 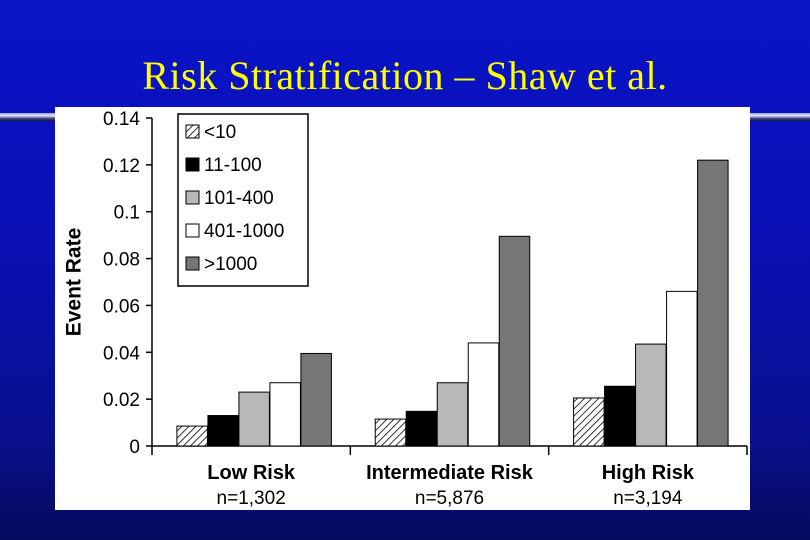 What do you see at coordinates (30, 117) in the screenshot?
I see `title-rule-left` at bounding box center [30, 117].